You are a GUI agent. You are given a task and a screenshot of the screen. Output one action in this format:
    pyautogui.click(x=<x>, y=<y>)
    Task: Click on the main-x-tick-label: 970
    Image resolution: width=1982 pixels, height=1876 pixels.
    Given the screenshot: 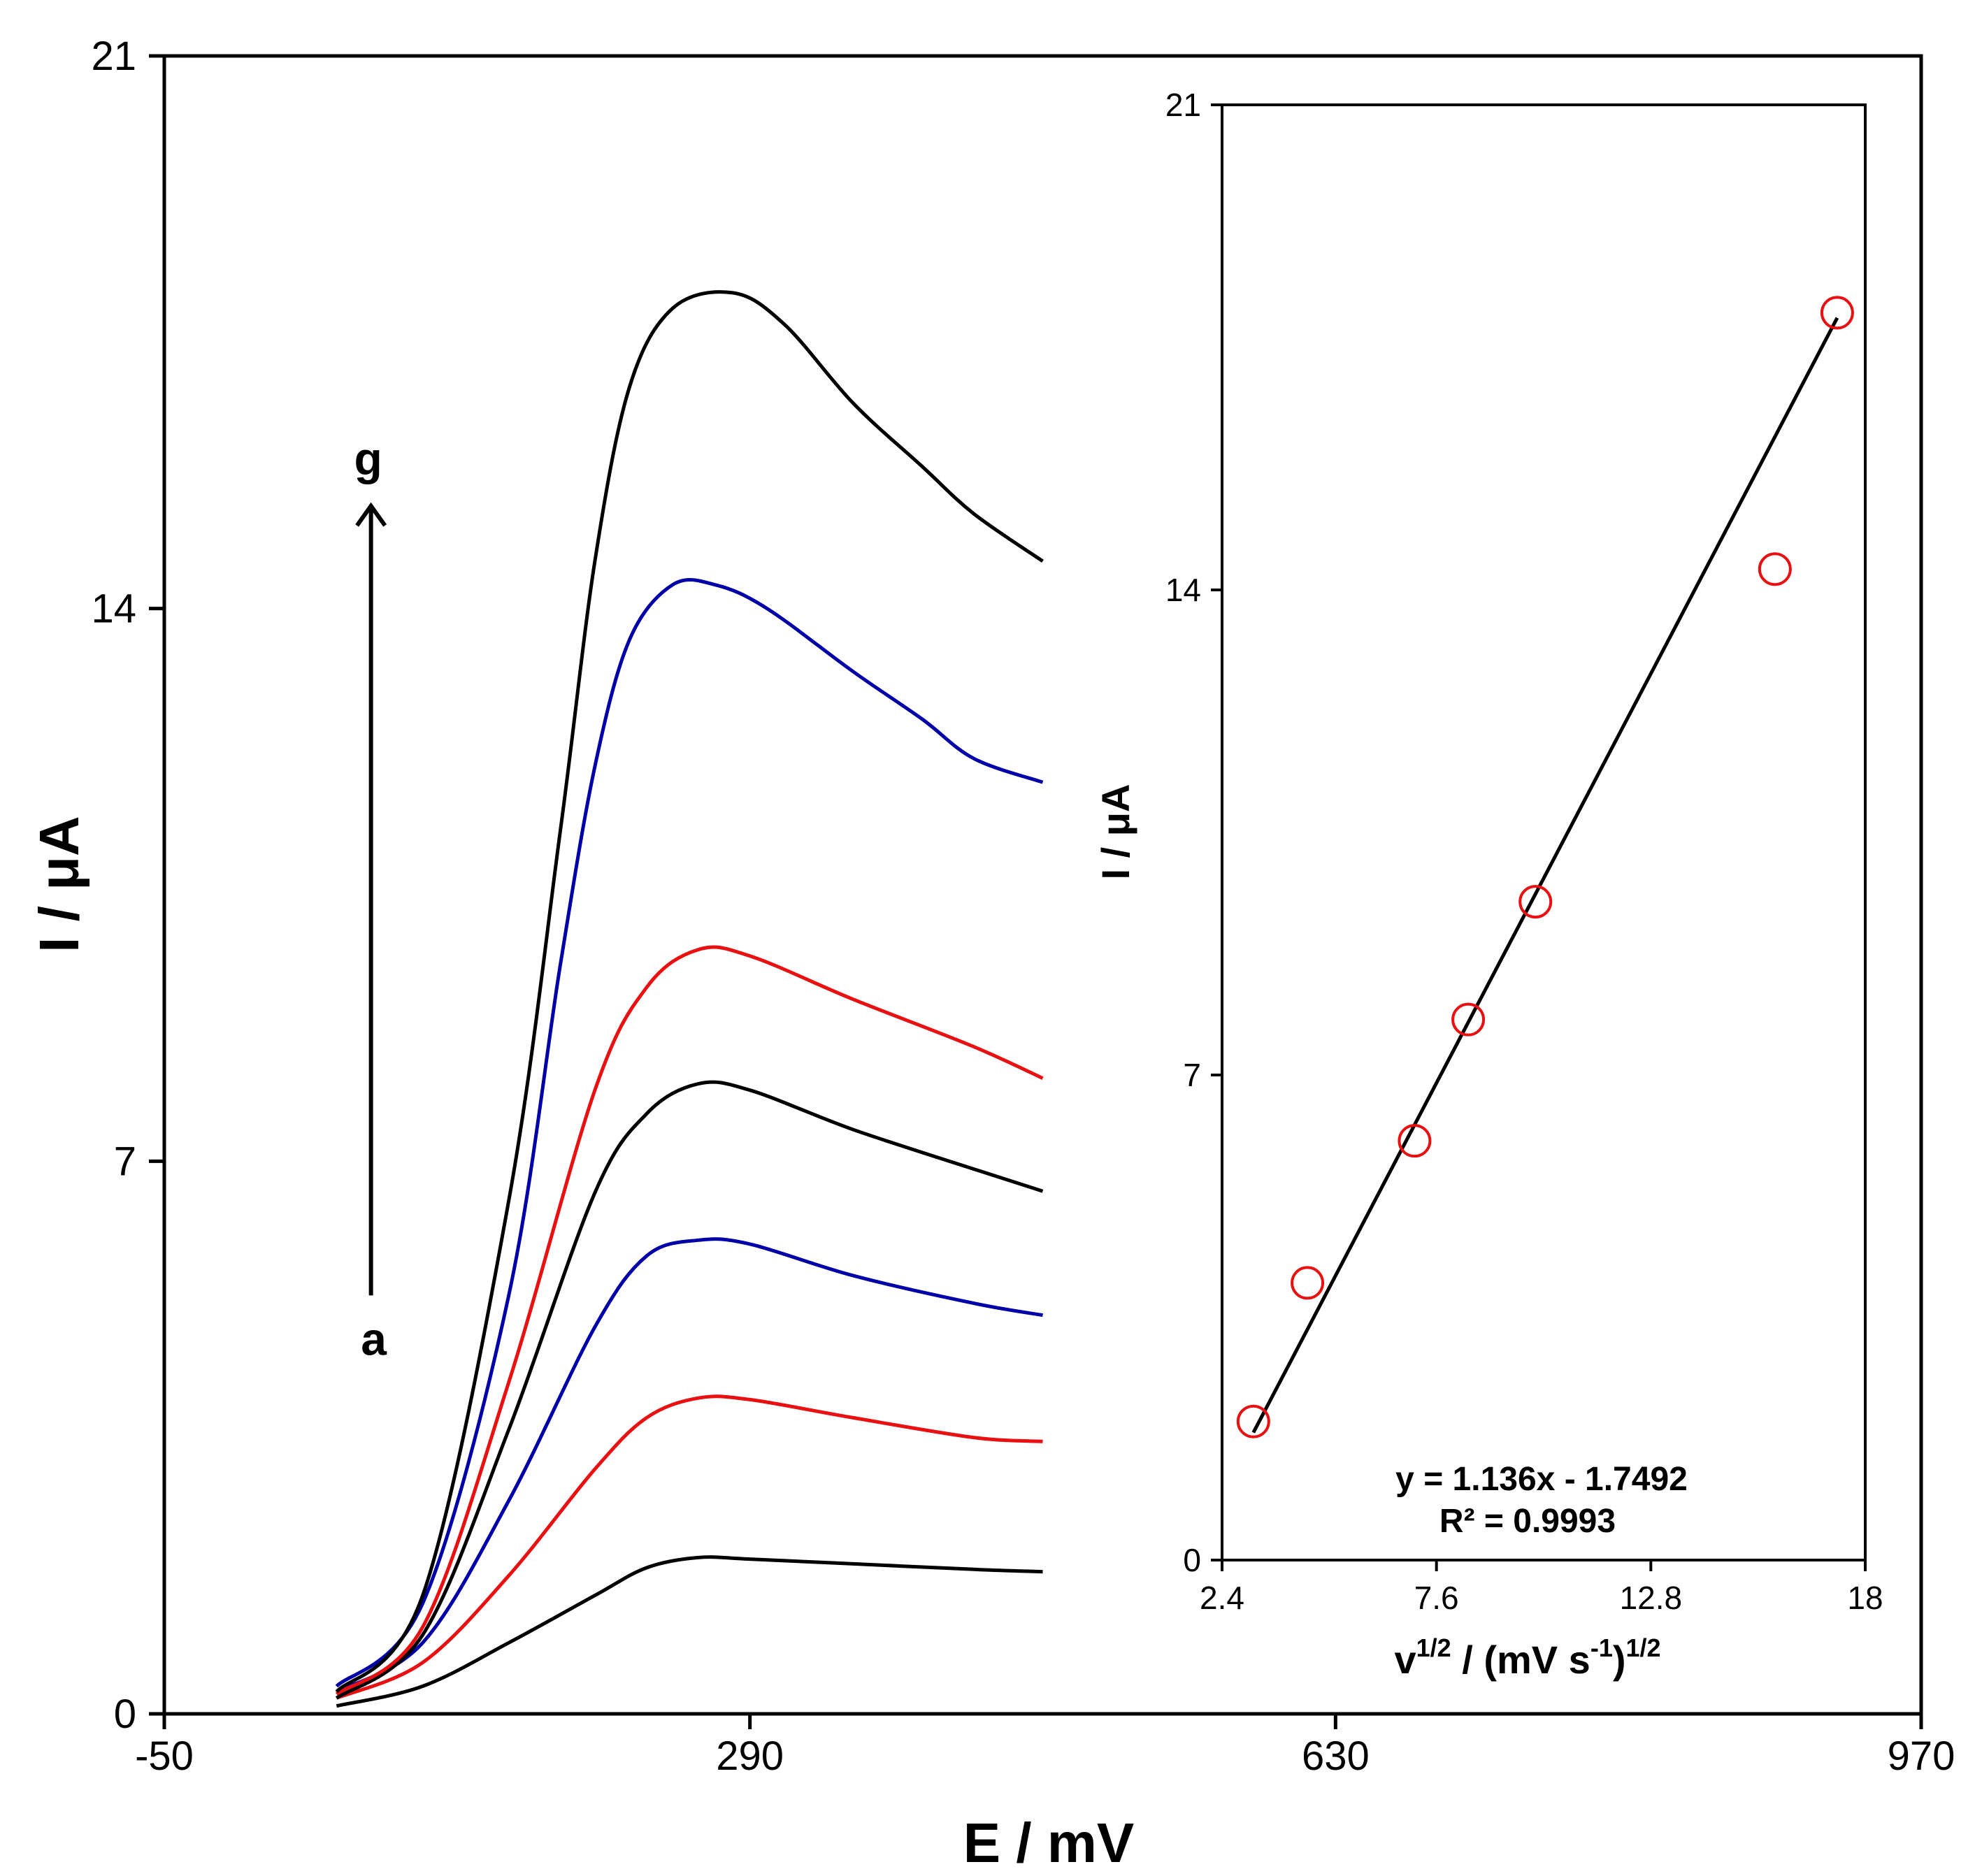 What is the action you would take?
    pyautogui.click(x=1921, y=1756)
    